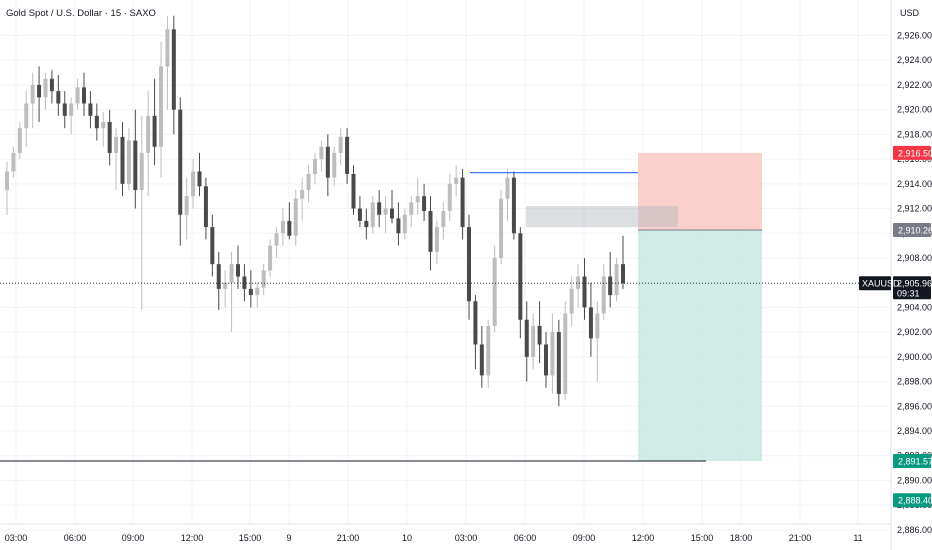 This screenshot has width=932, height=550. Describe the element at coordinates (800, 538) in the screenshot. I see `x-tick-label: 21:00` at that location.